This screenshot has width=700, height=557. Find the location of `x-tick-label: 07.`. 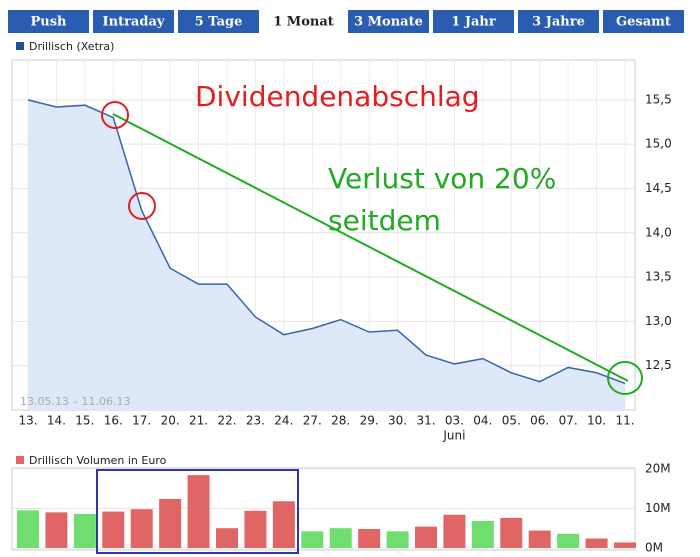

x-tick-label: 07. is located at coordinates (568, 421).